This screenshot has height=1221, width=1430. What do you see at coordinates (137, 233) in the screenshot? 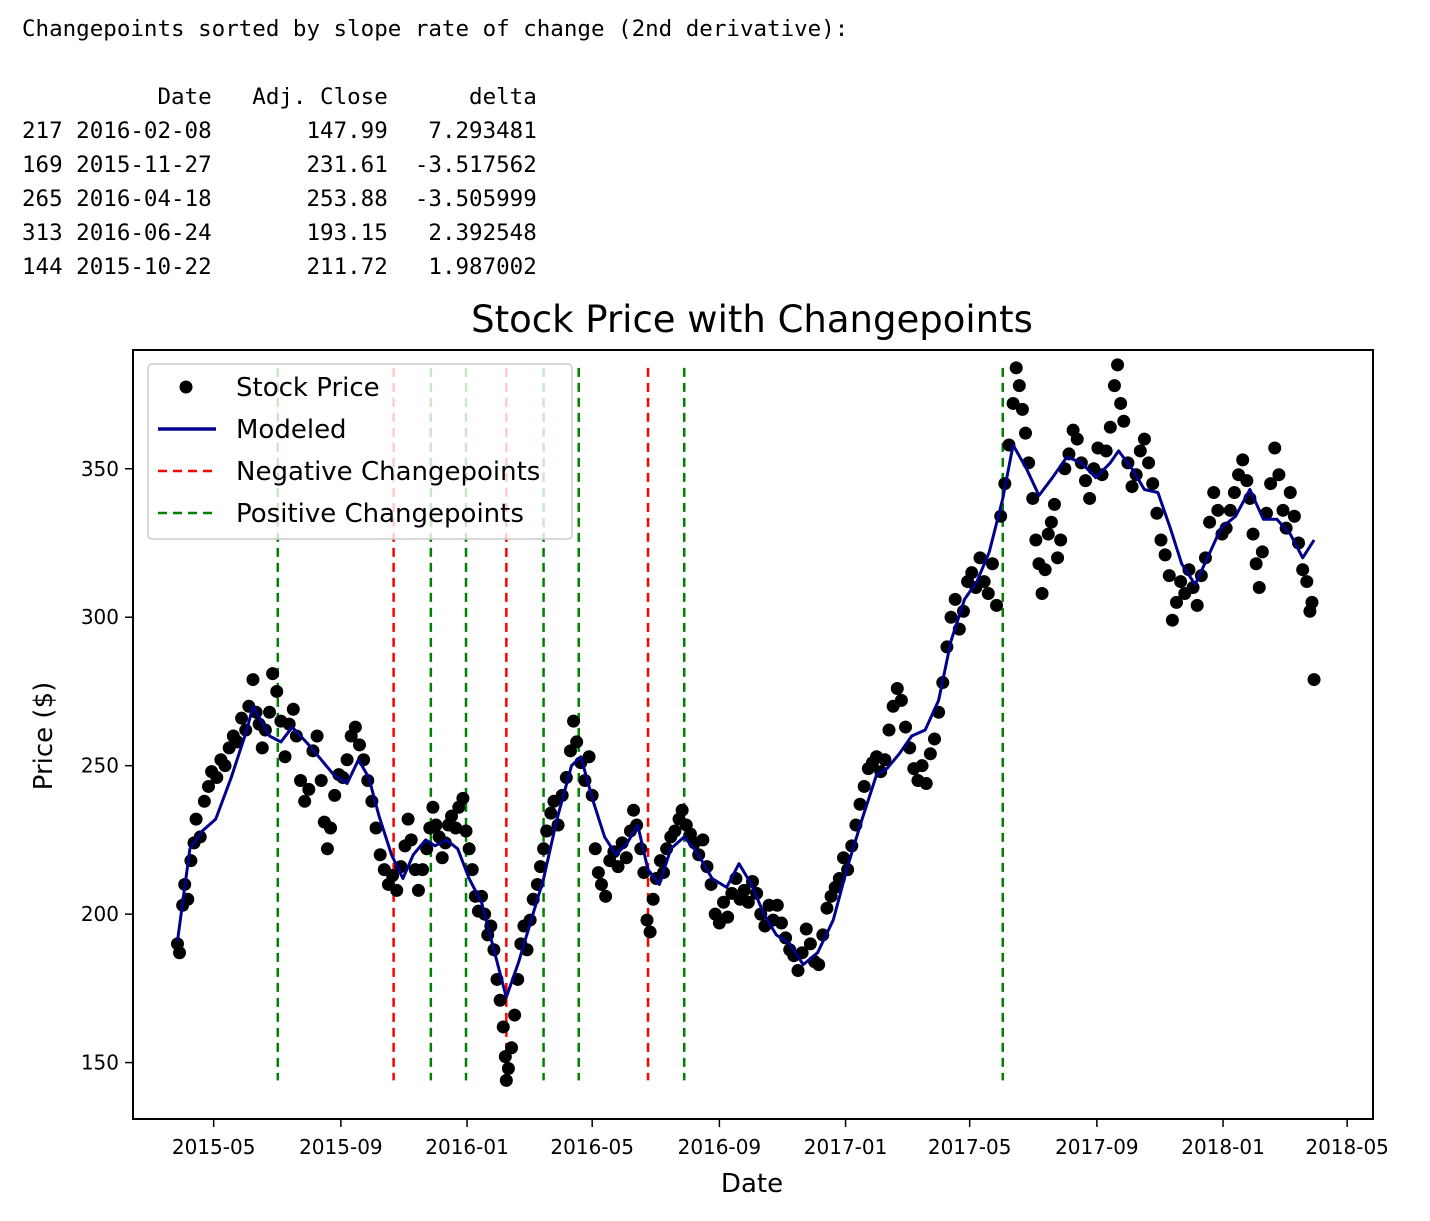
I see `table-cell: 2016-06-24` at bounding box center [137, 233].